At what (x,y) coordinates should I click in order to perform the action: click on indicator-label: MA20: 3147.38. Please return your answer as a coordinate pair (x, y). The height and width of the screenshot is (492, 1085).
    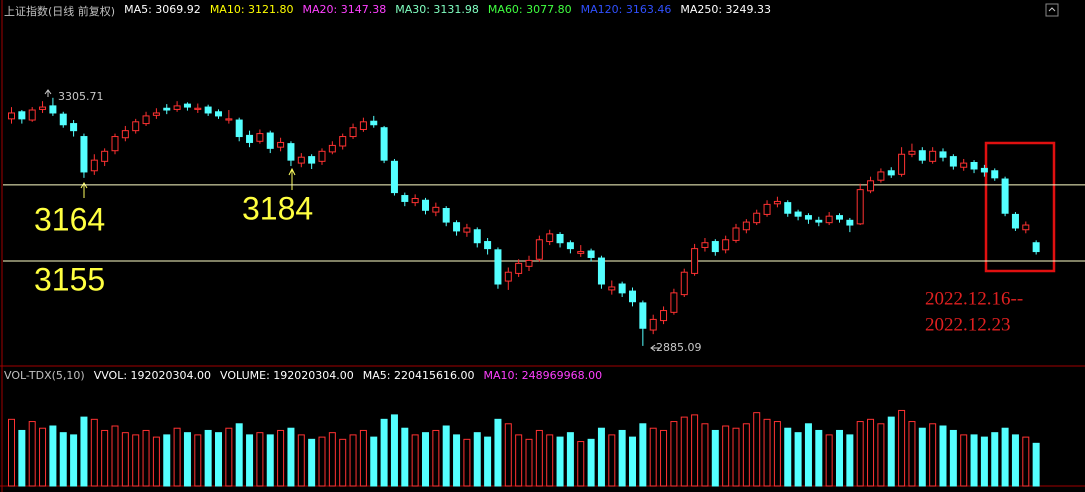
    Looking at the image, I should click on (344, 9).